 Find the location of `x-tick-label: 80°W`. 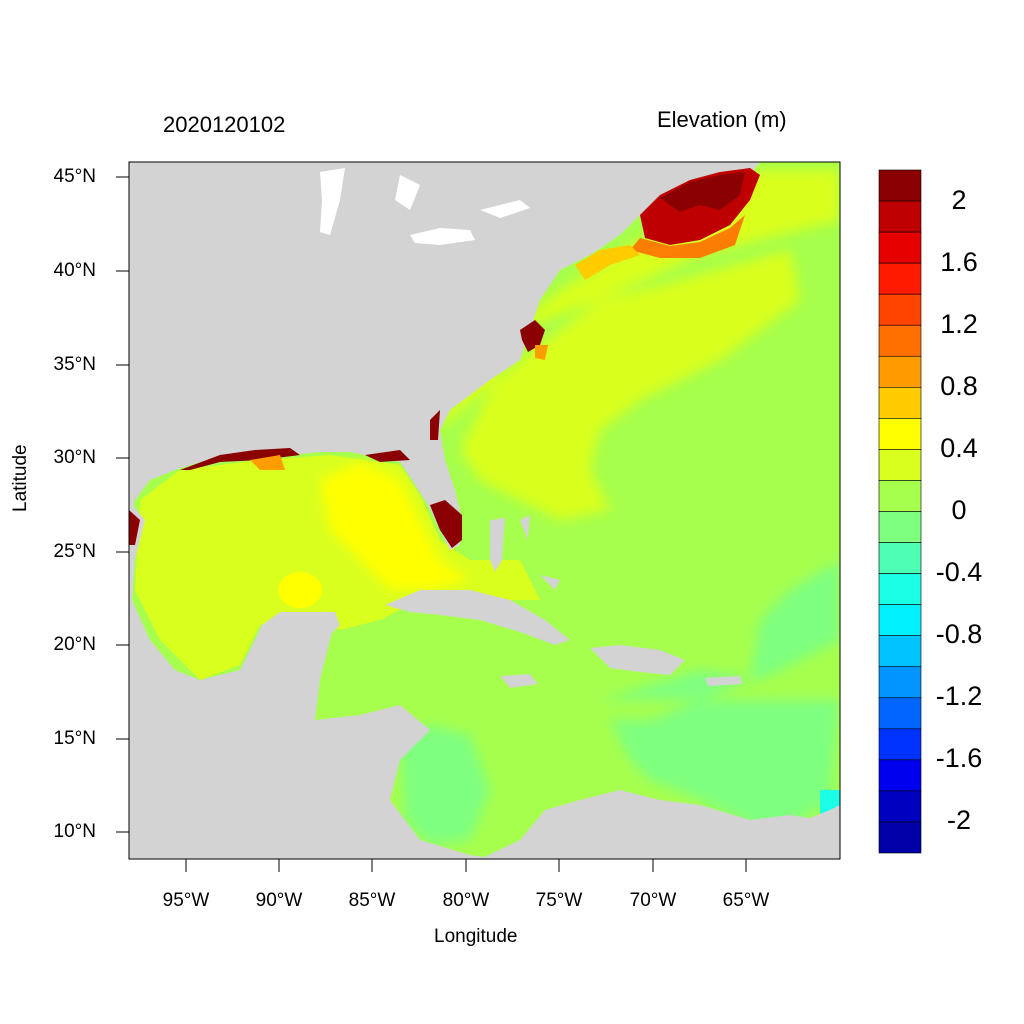

x-tick-label: 80°W is located at coordinates (466, 900).